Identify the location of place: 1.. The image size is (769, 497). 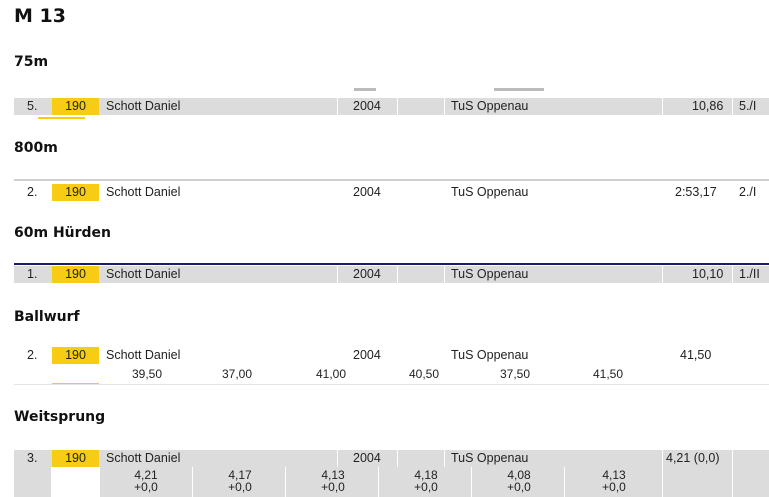
(32, 274).